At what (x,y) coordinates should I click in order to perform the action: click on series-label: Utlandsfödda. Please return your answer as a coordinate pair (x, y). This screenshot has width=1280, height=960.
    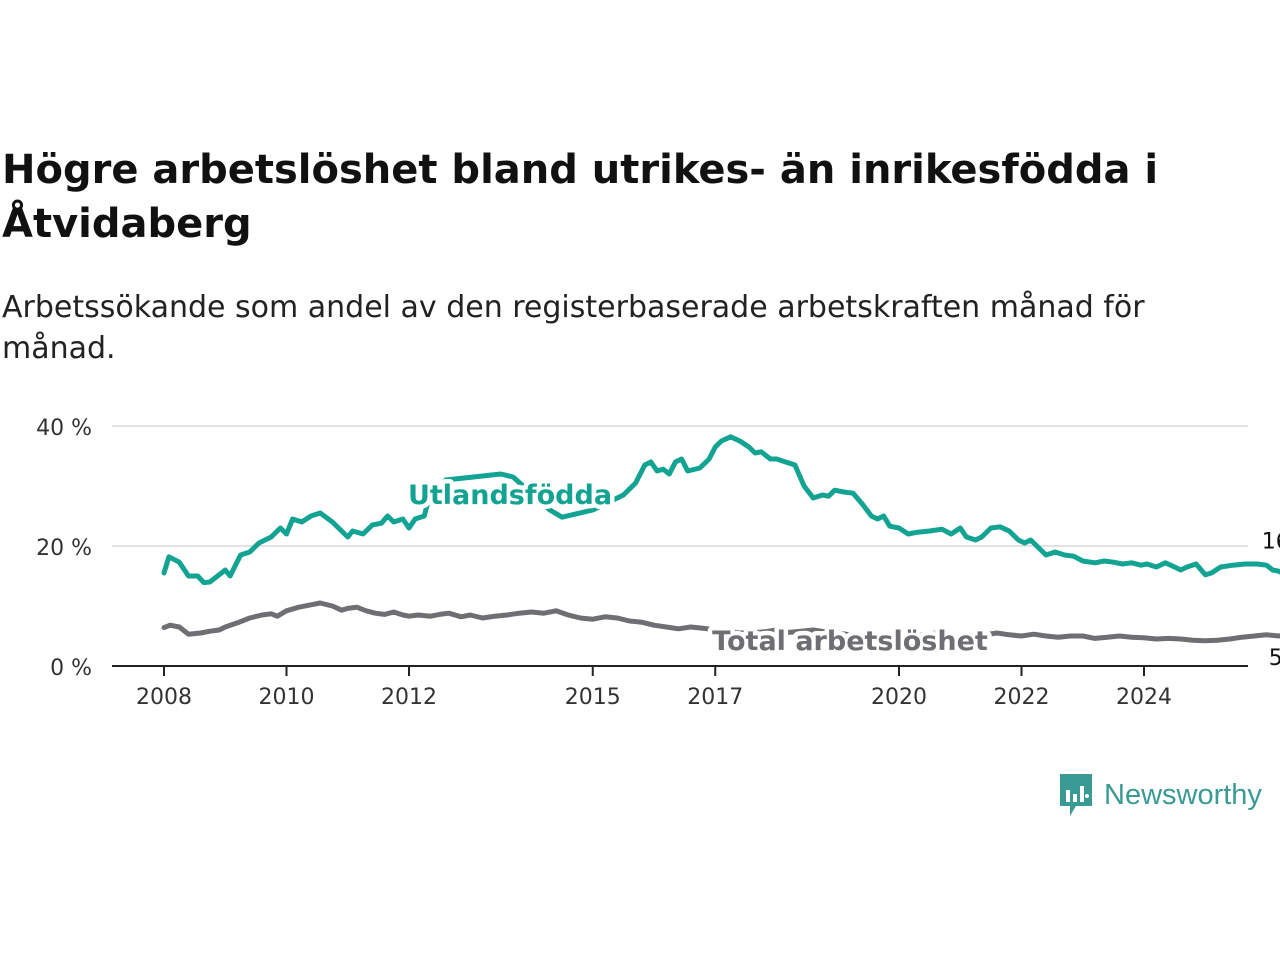
    Looking at the image, I should click on (510, 495).